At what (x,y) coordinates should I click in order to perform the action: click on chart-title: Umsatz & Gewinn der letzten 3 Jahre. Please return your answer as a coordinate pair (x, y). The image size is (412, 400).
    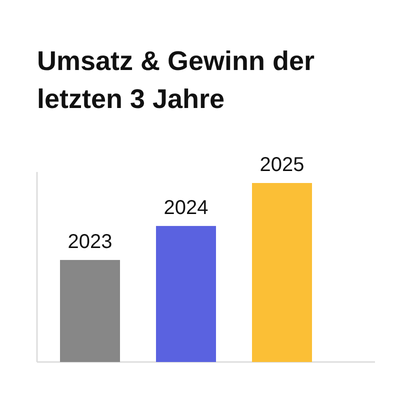
    Looking at the image, I should click on (176, 80).